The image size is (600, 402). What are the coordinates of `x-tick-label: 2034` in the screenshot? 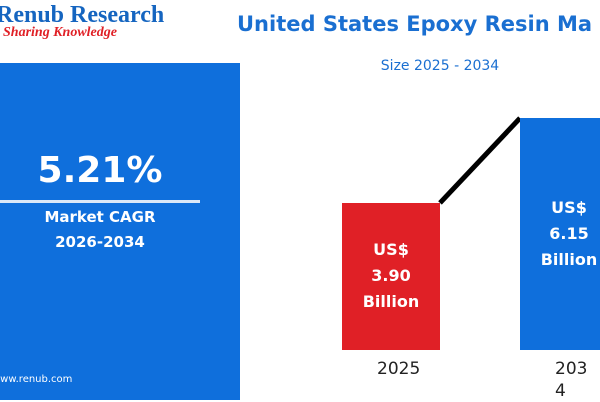 It's located at (571, 380).